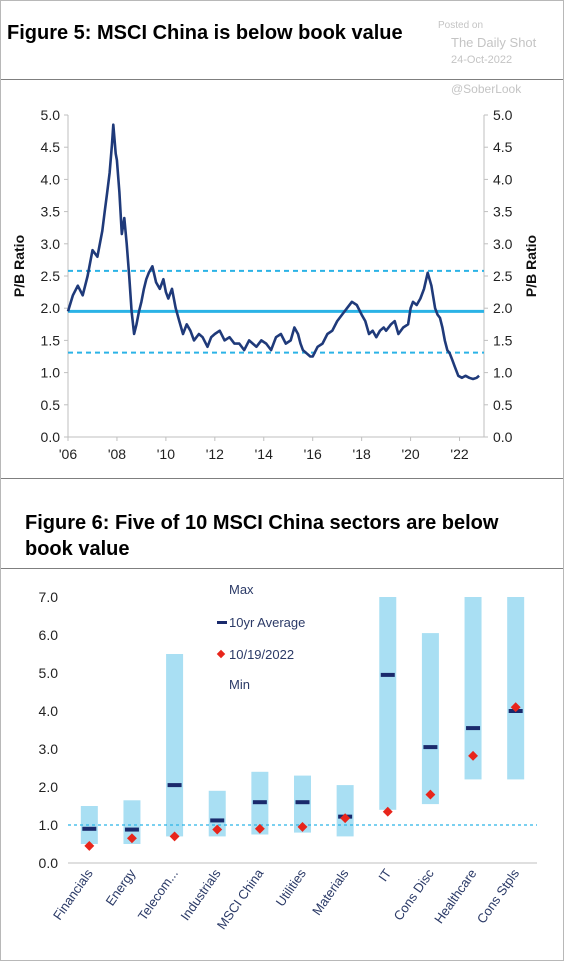  Describe the element at coordinates (49, 749) in the screenshot. I see `y-tick-label: 3.0` at that location.